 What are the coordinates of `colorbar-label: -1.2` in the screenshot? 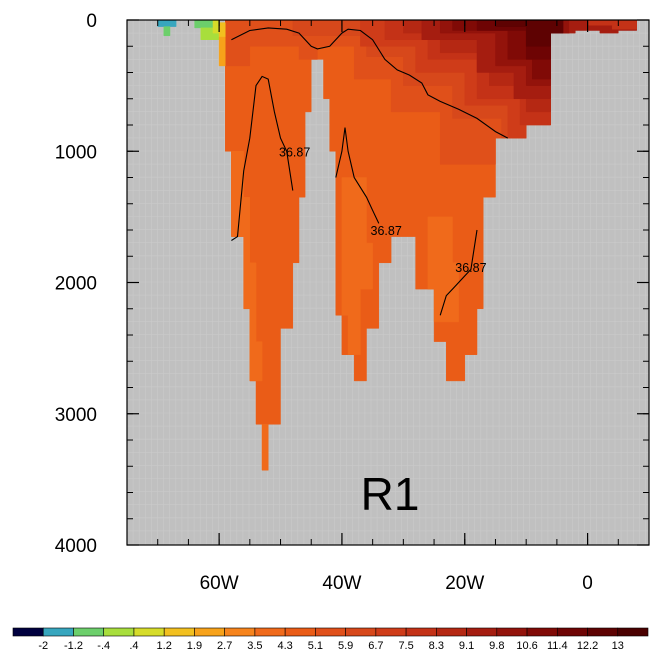 It's located at (73, 646).